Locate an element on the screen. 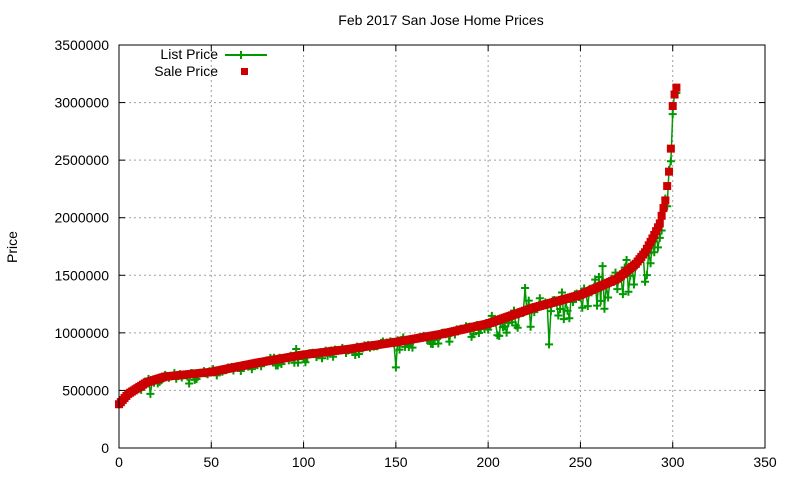  y-tick-label: 3500000 is located at coordinates (81, 45).